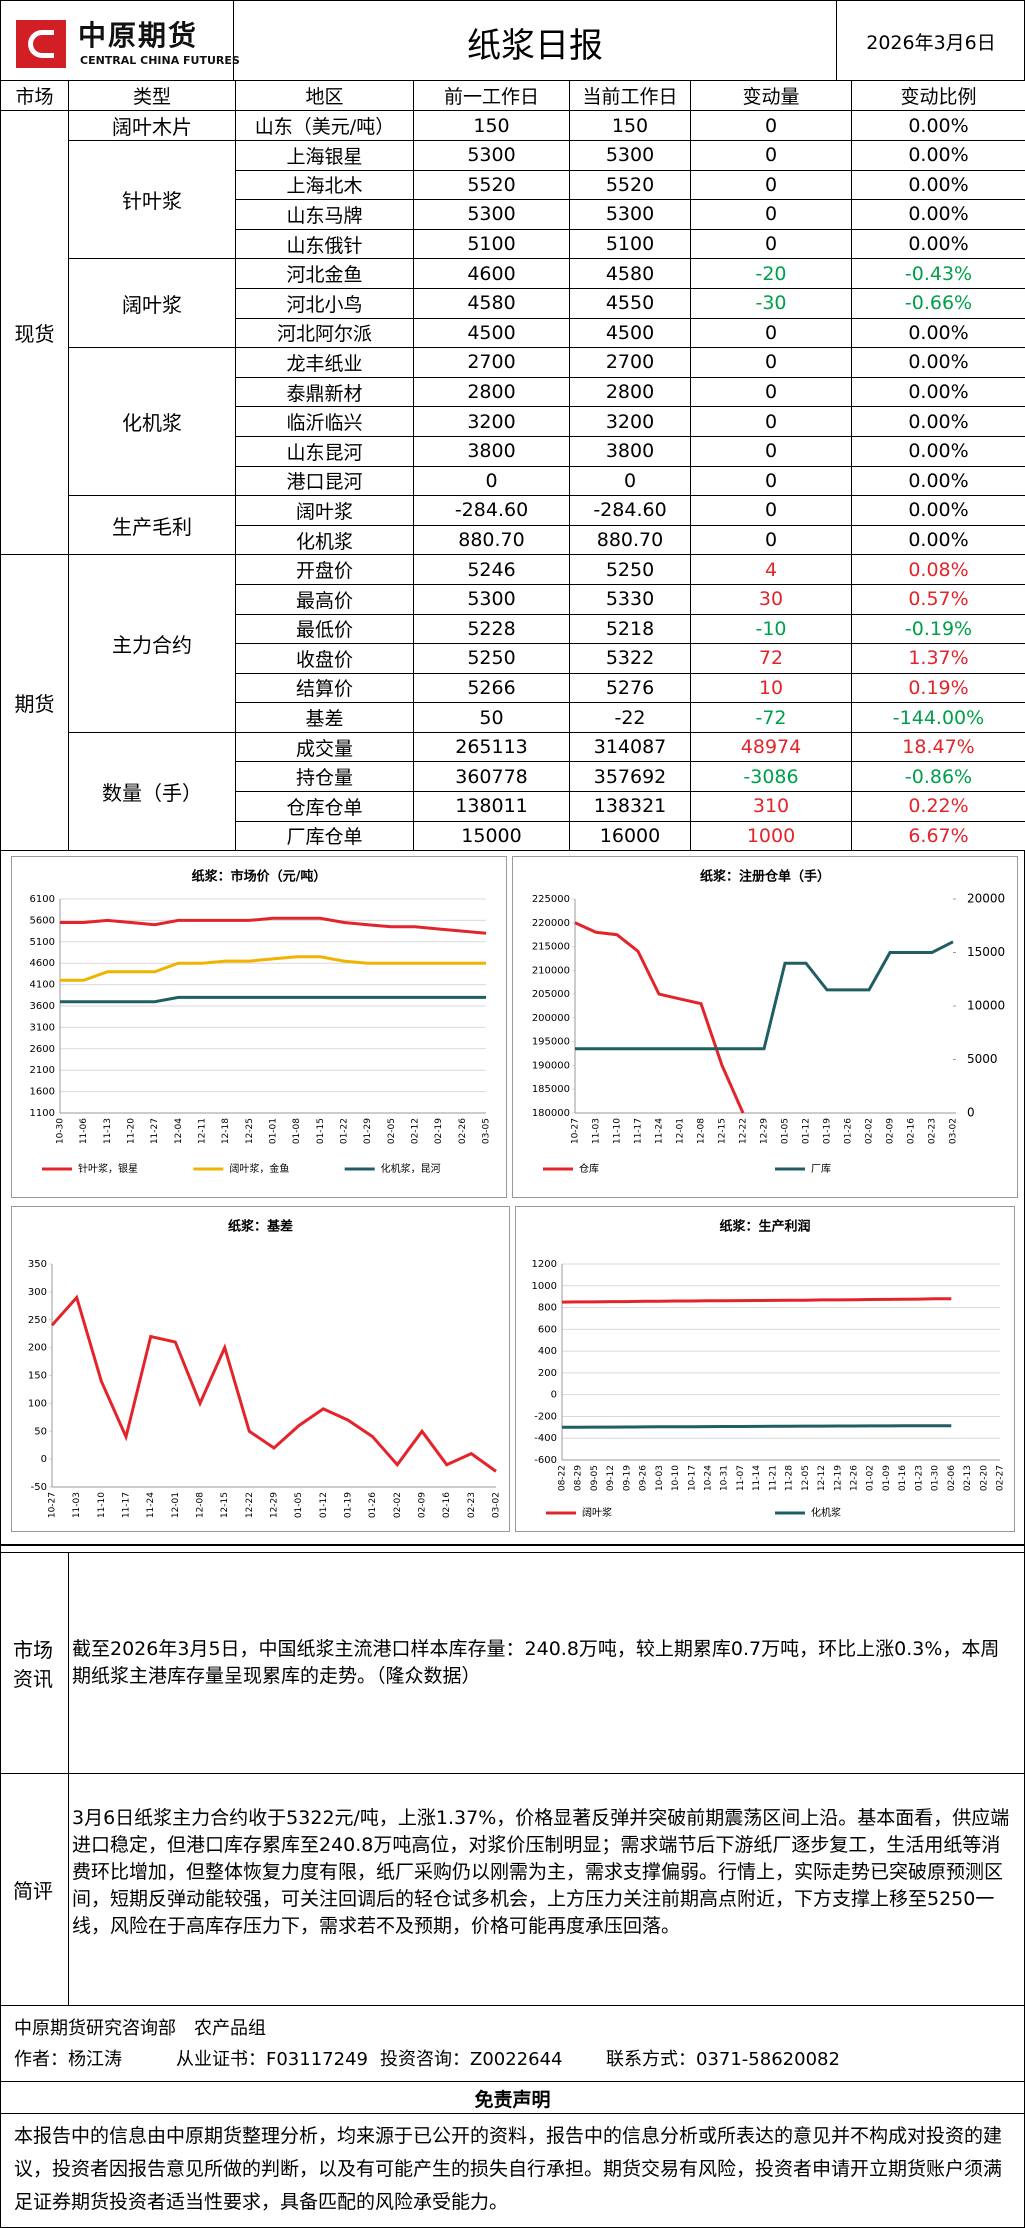  I want to click on table-cell: -284.60, so click(491, 510).